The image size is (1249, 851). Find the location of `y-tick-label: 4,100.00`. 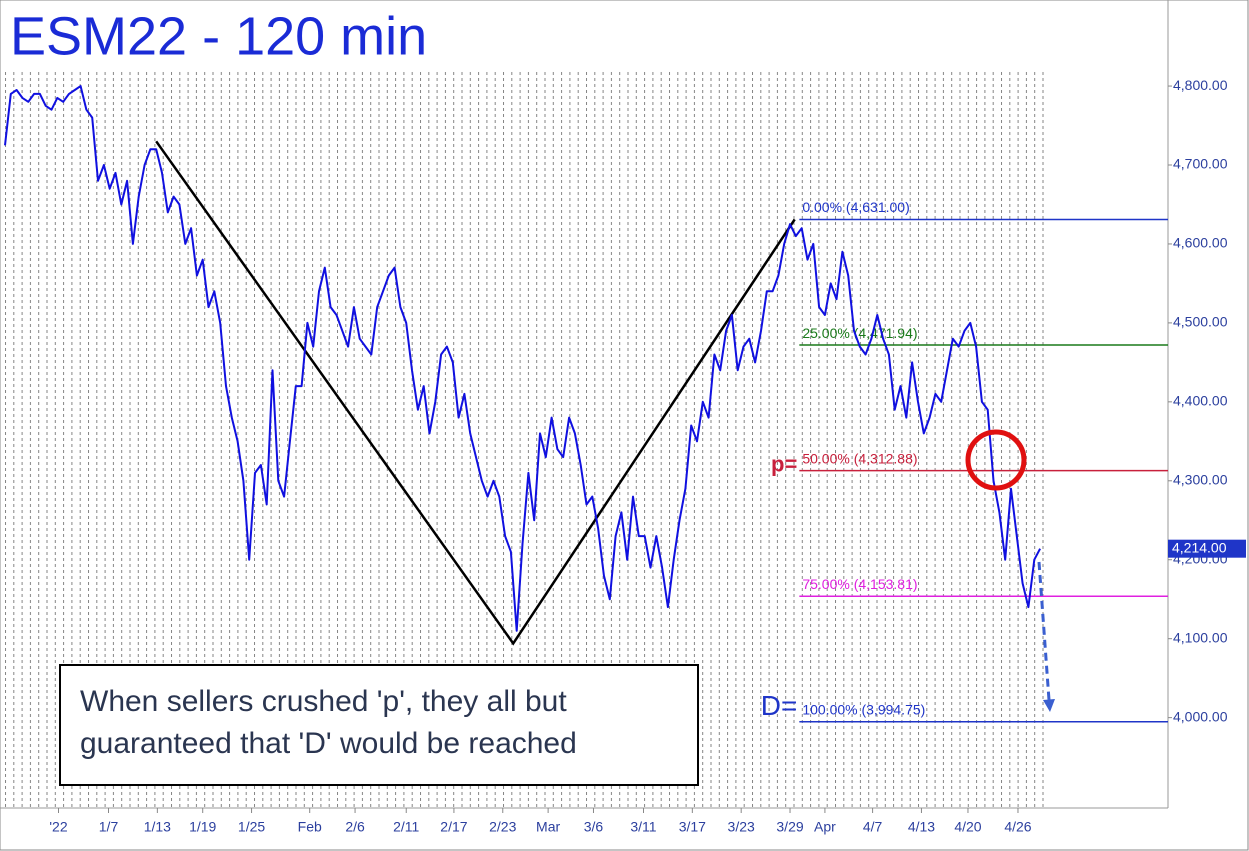

y-tick-label: 4,100.00 is located at coordinates (1200, 637).